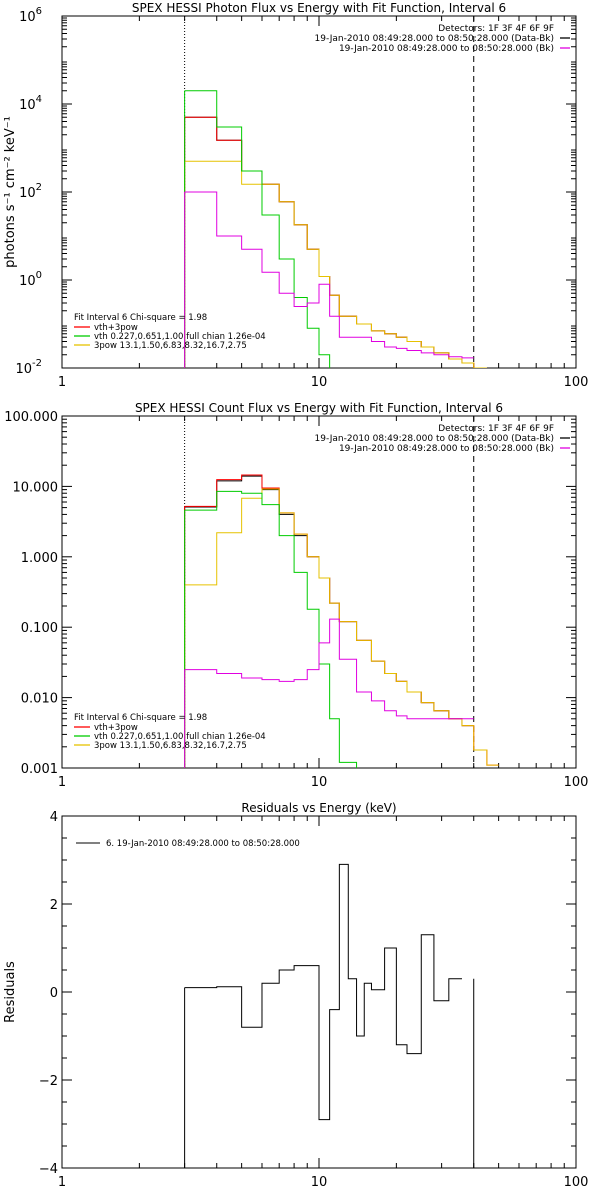  Describe the element at coordinates (30, 103) in the screenshot. I see `y-tick-label: 10⁴` at that location.